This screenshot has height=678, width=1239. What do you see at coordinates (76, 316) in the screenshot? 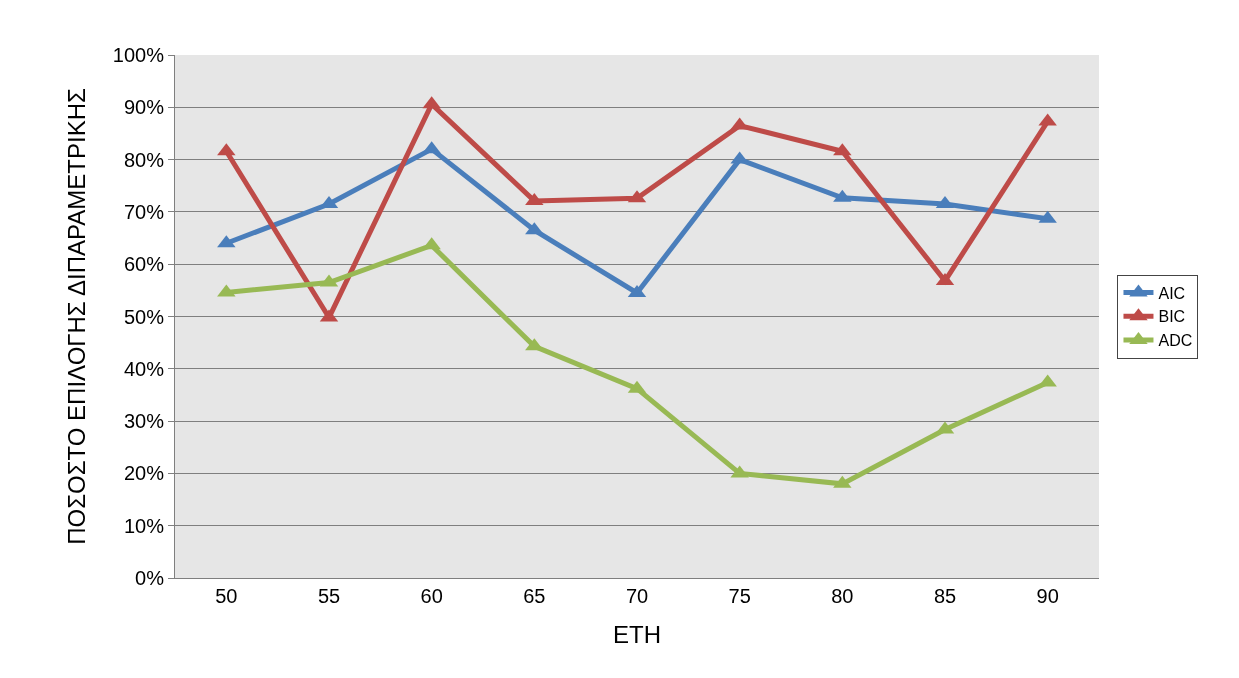
I see `y-axis-title: ΠΟΣΟΣΤΟ ΕΠΙΛΟΓΗΣ ΔΙΠΑΡΑΜΕΤΡΙΚΗΣ` at bounding box center [76, 316].